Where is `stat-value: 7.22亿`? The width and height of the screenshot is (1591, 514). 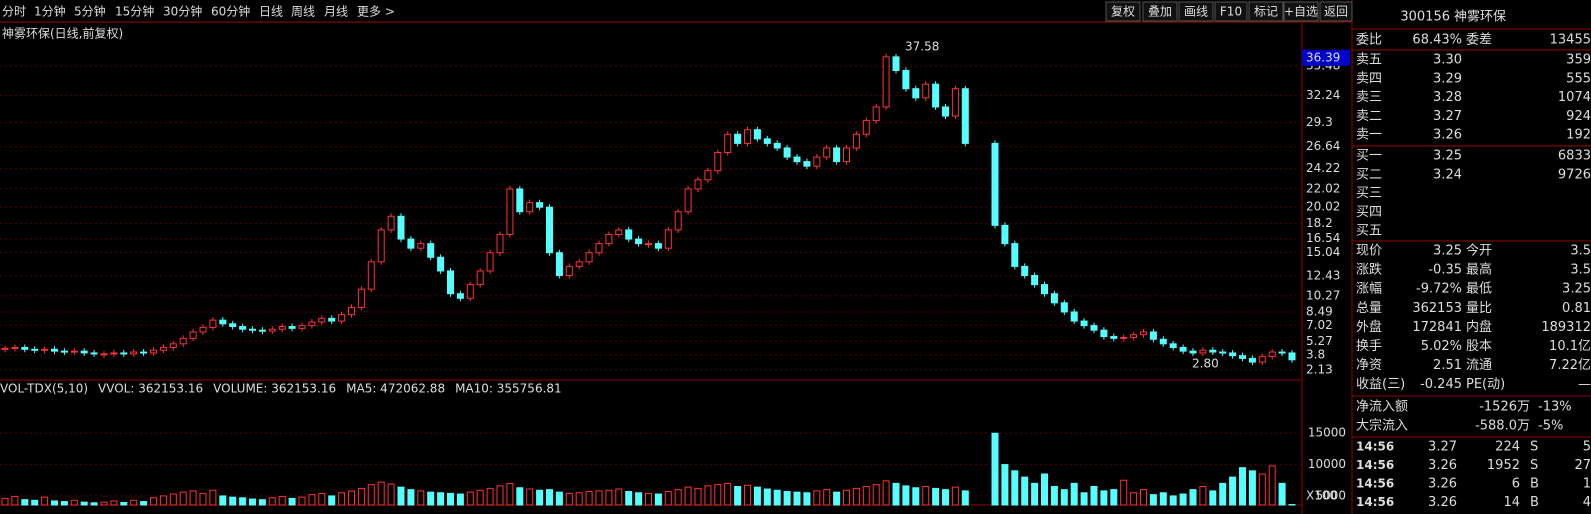 stat-value: 7.22亿 is located at coordinates (1570, 365).